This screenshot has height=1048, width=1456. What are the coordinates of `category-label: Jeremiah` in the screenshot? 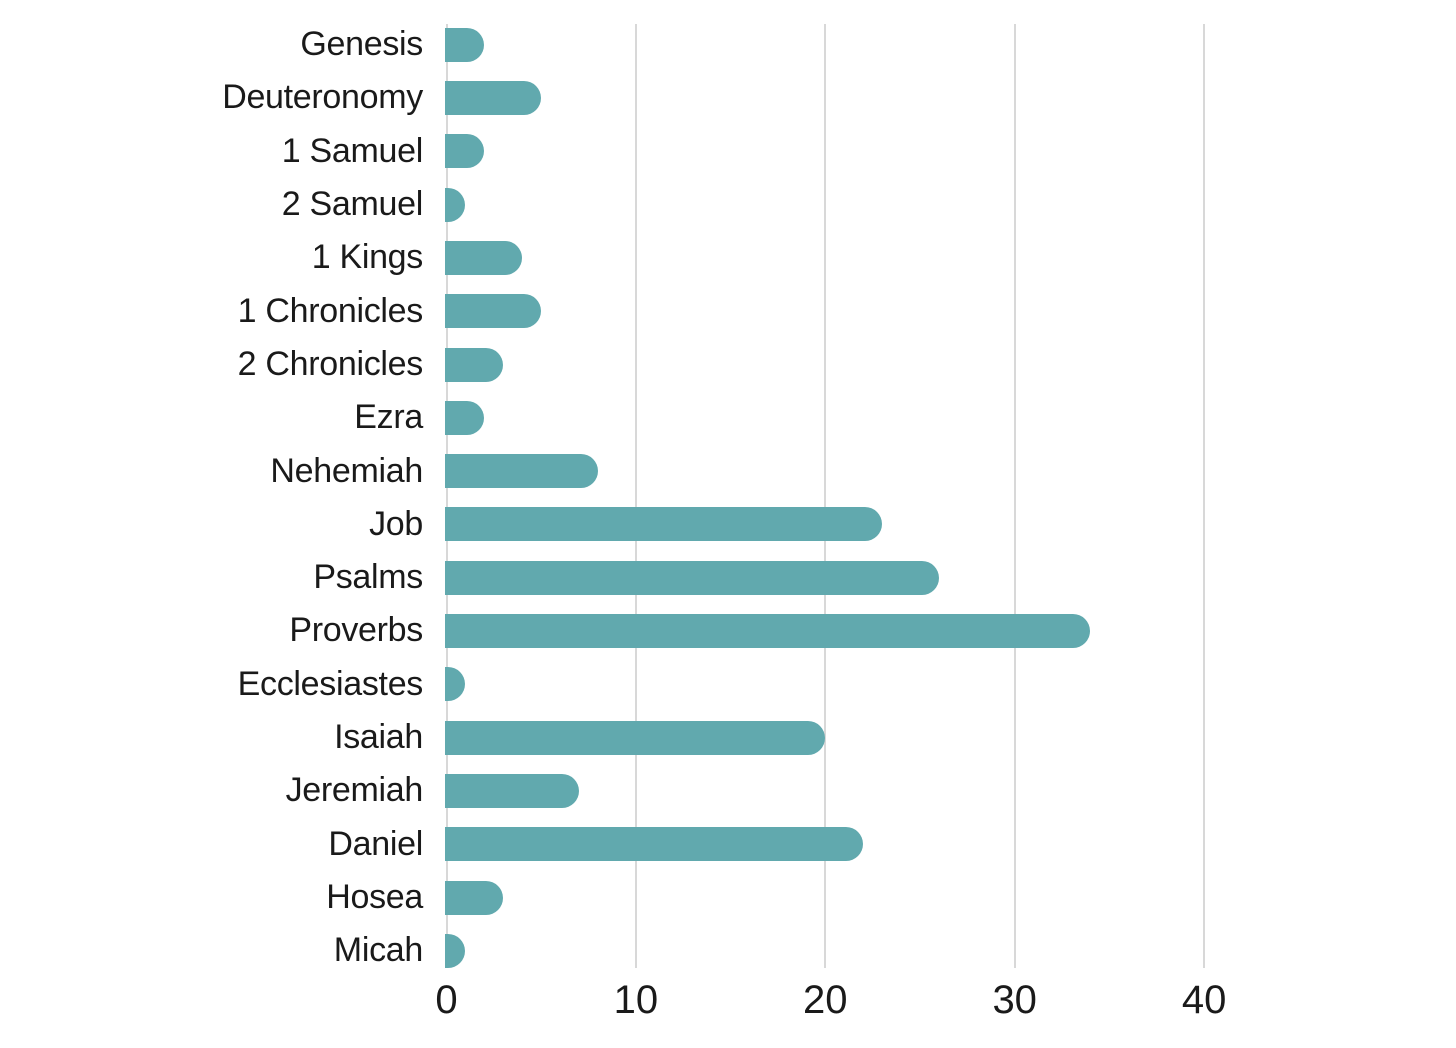 It's located at (354, 790).